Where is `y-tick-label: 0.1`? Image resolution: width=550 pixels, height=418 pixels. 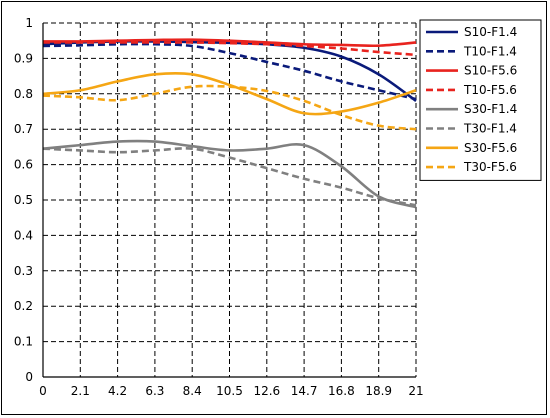
y-tick-label: 0.1 is located at coordinates (23, 342).